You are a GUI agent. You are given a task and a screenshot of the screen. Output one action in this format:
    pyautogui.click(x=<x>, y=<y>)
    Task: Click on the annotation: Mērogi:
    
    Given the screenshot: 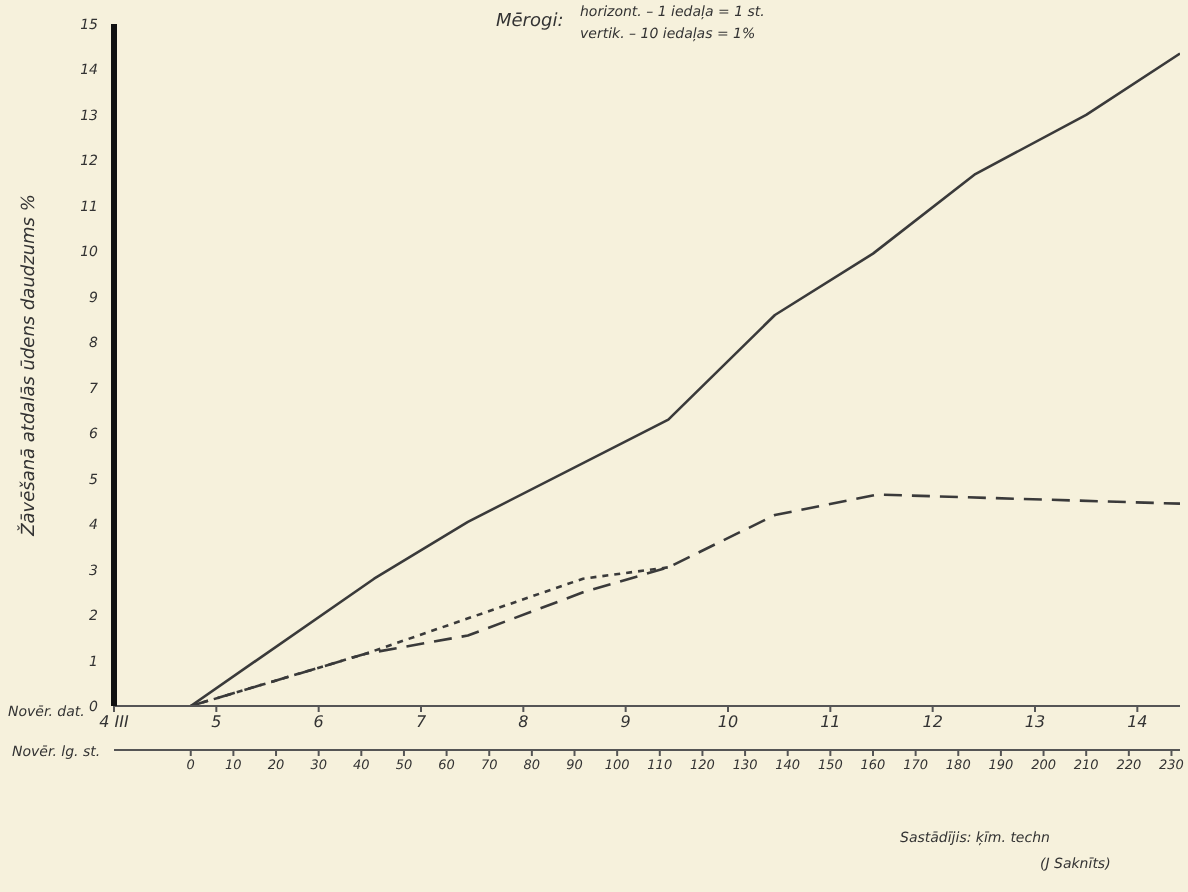 What is the action you would take?
    pyautogui.click(x=530, y=22)
    